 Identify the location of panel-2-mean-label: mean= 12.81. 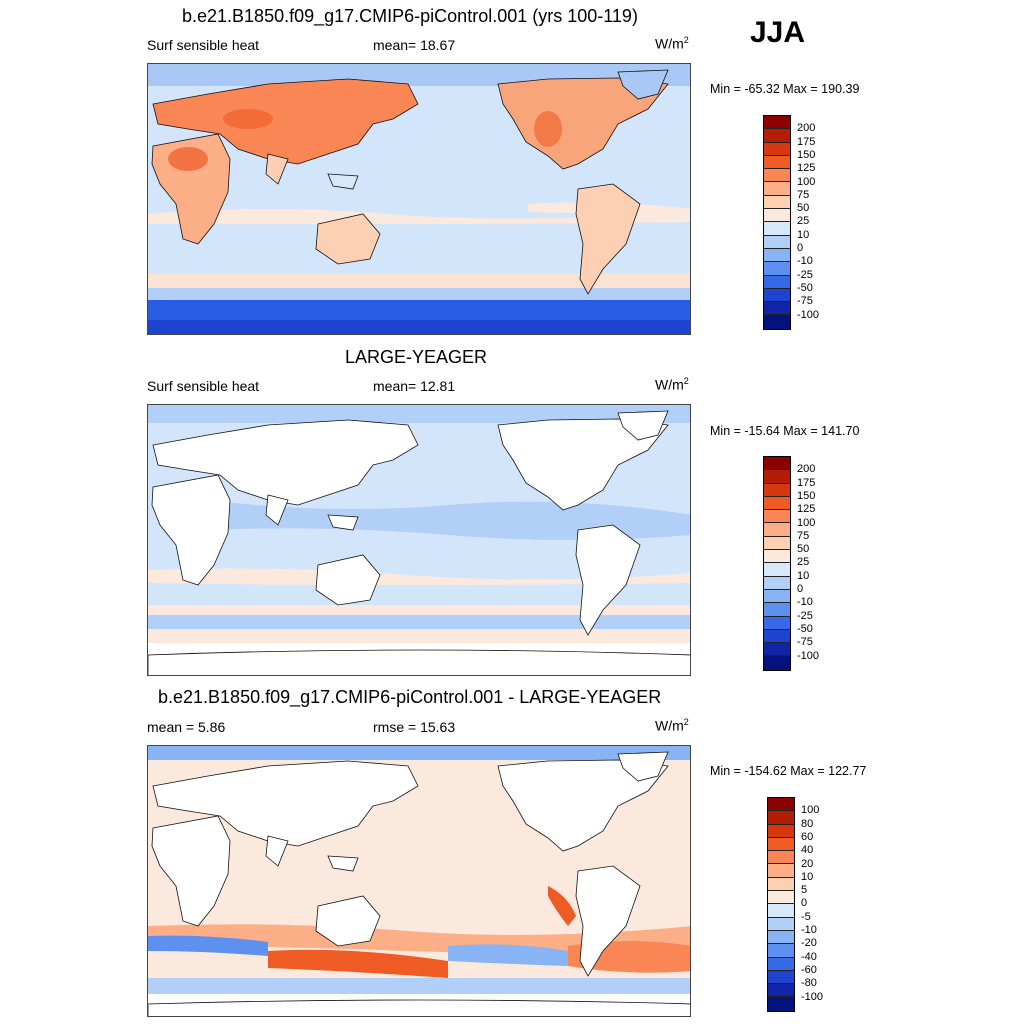
(414, 386).